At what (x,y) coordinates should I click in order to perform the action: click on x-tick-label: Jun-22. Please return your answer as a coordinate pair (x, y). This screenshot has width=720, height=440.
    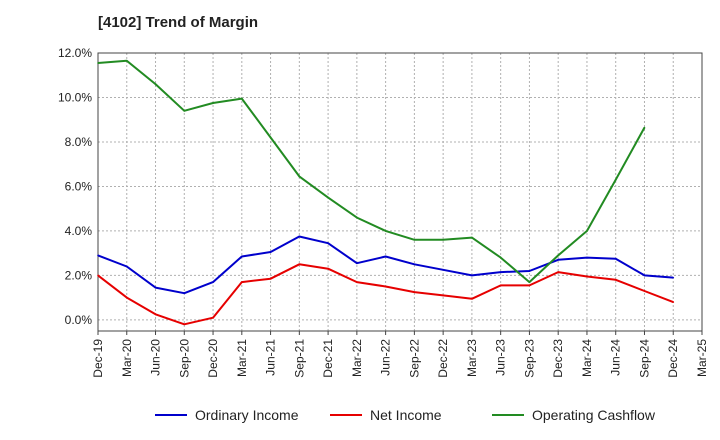
    Looking at the image, I should click on (386, 357).